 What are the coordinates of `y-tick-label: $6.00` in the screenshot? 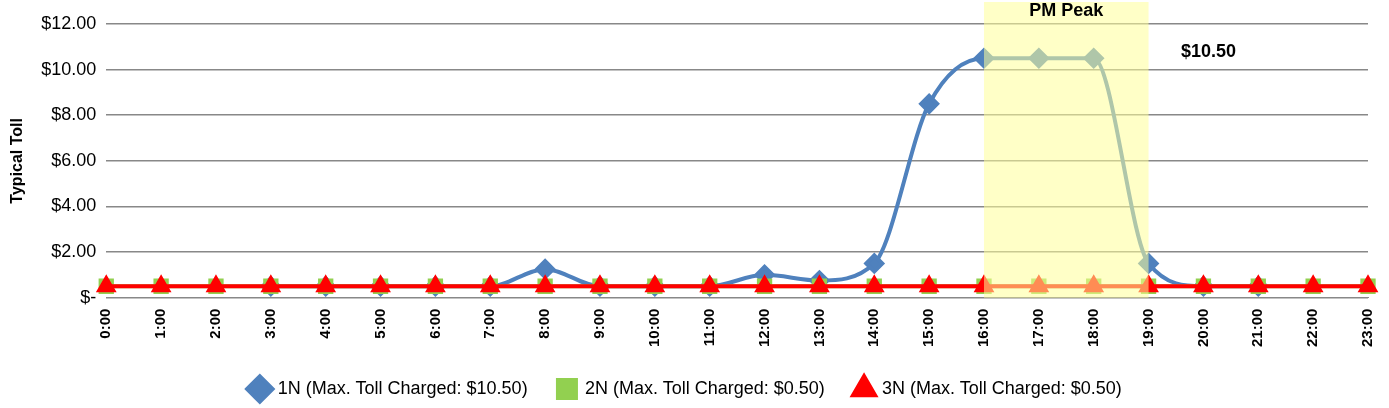 It's located at (74, 159).